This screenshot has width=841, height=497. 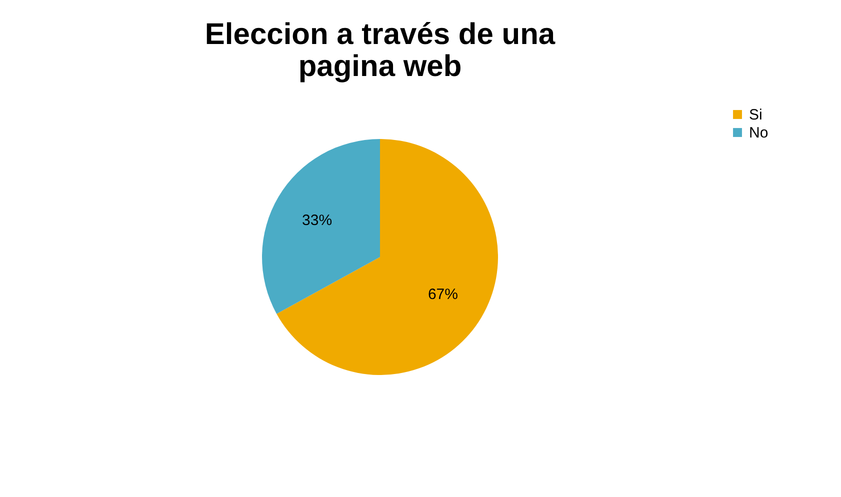 What do you see at coordinates (380, 50) in the screenshot?
I see `chart-title: Eleccion a través de una pagina web` at bounding box center [380, 50].